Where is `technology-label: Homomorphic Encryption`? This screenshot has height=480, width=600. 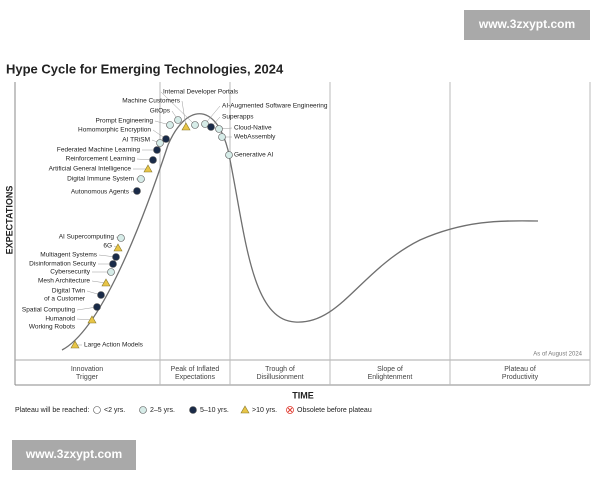
technology-label: Homomorphic Encryption is located at coordinates (114, 130).